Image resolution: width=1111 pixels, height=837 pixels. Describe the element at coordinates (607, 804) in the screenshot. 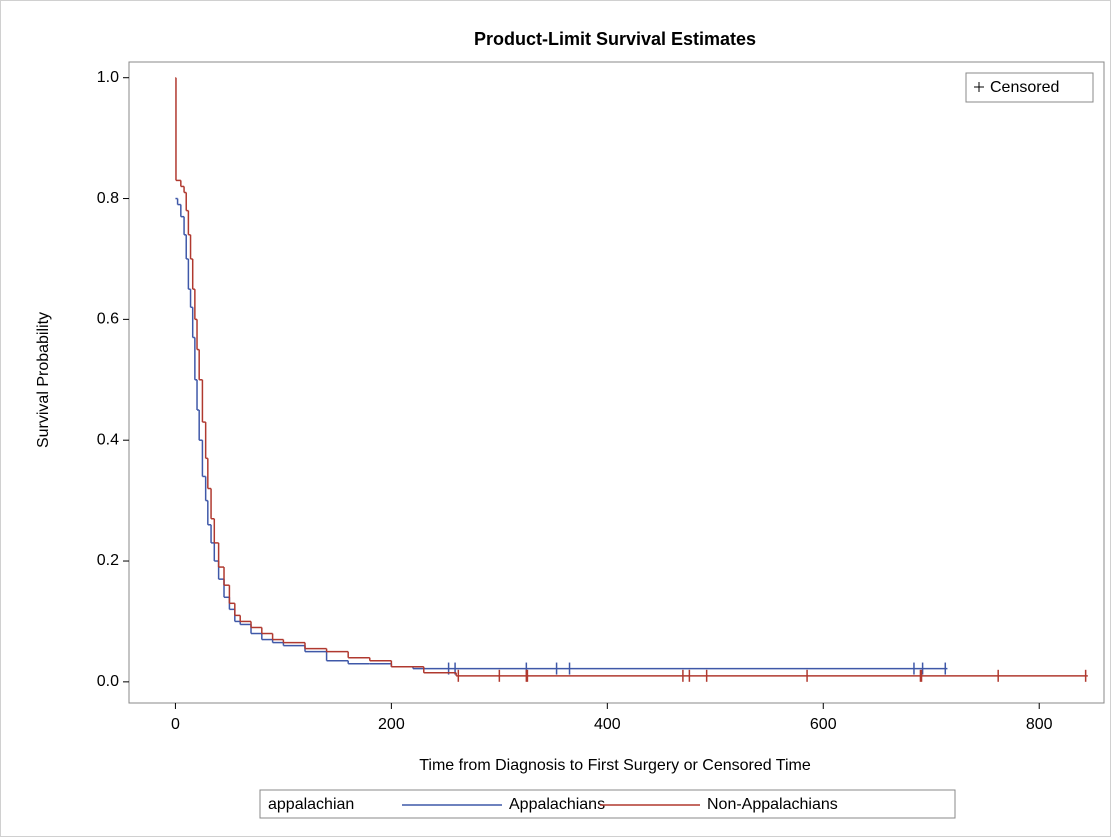

I see `legend-box` at that location.